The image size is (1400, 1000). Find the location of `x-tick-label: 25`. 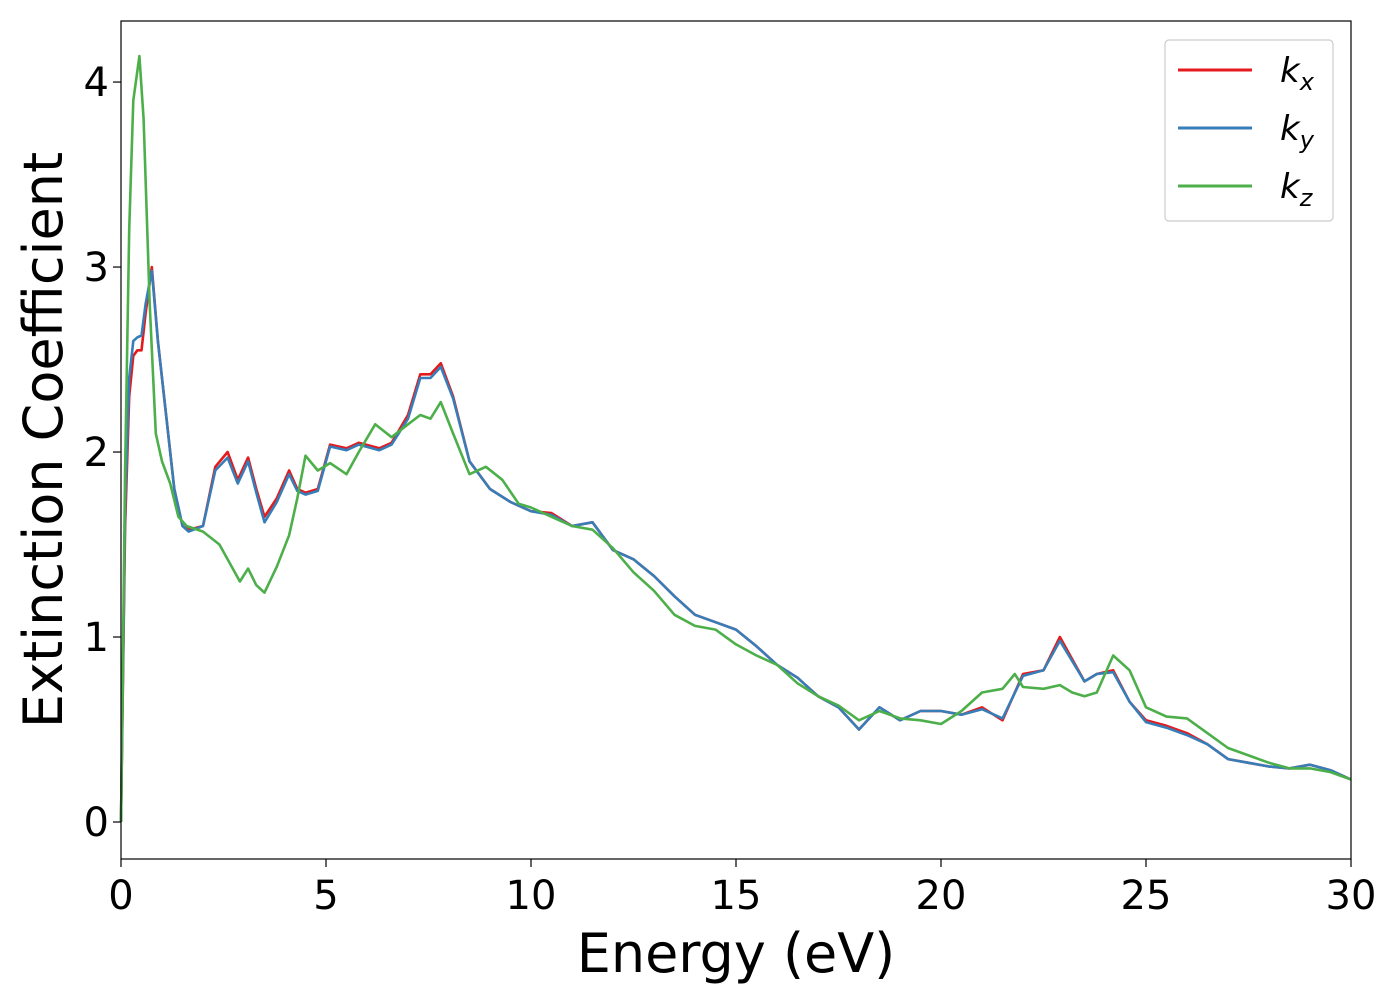

x-tick-label: 25 is located at coordinates (1146, 896).